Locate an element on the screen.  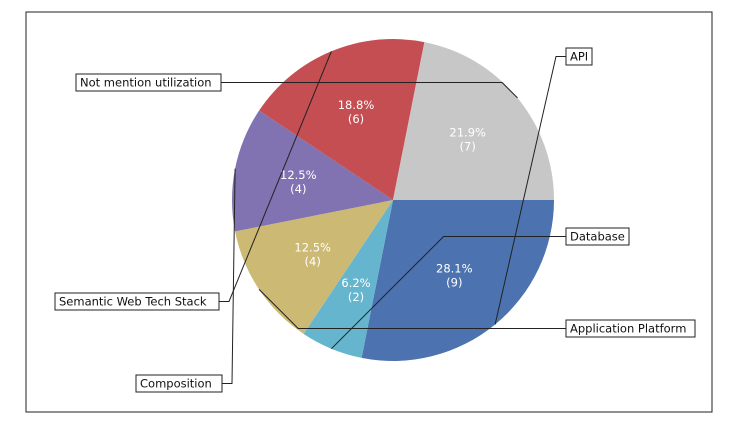
slice-semantic-web-tech-stack is located at coordinates (342, 119).